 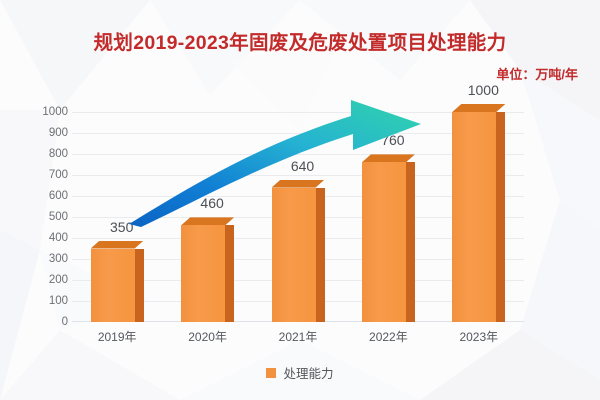 I want to click on chart-unit-label: 单位：万吨/年, so click(x=537, y=74).